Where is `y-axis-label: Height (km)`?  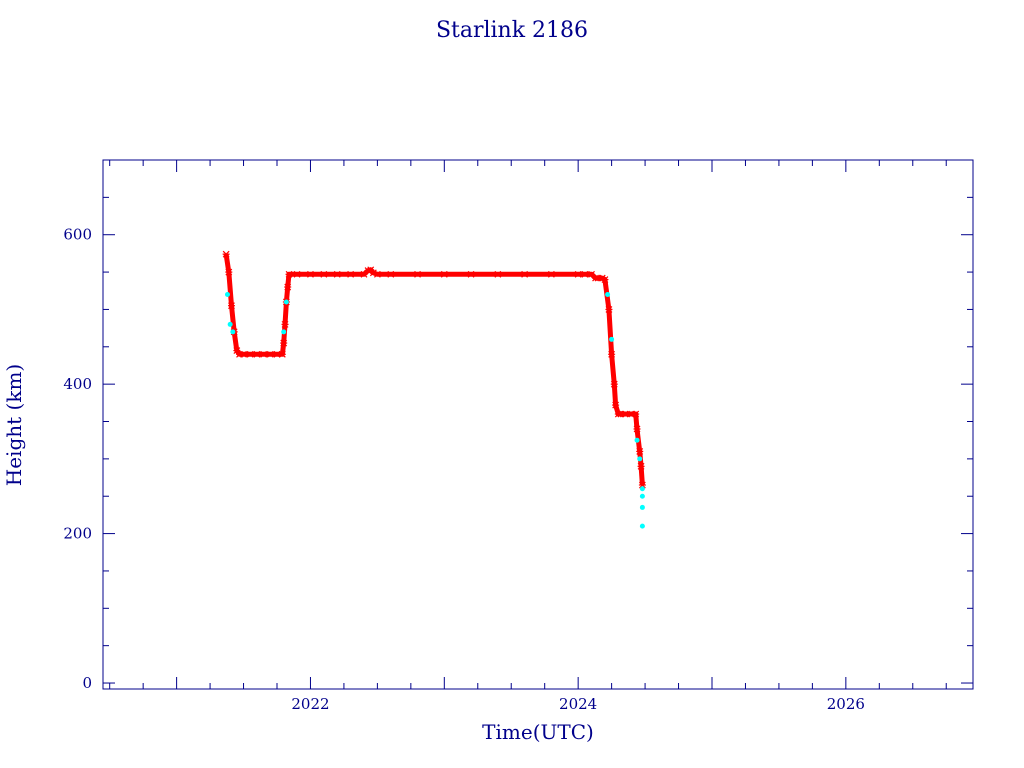 y-axis-label: Height (km) is located at coordinates (14, 425).